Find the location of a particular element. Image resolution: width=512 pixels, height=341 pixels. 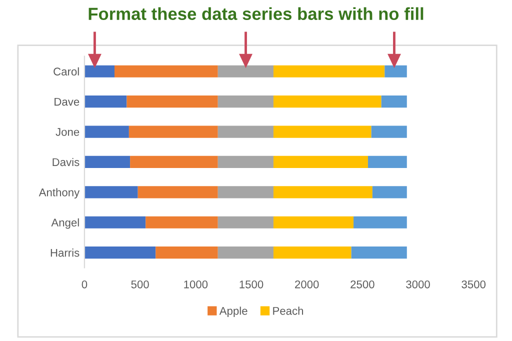

y-tick-label: Dave is located at coordinates (67, 102).